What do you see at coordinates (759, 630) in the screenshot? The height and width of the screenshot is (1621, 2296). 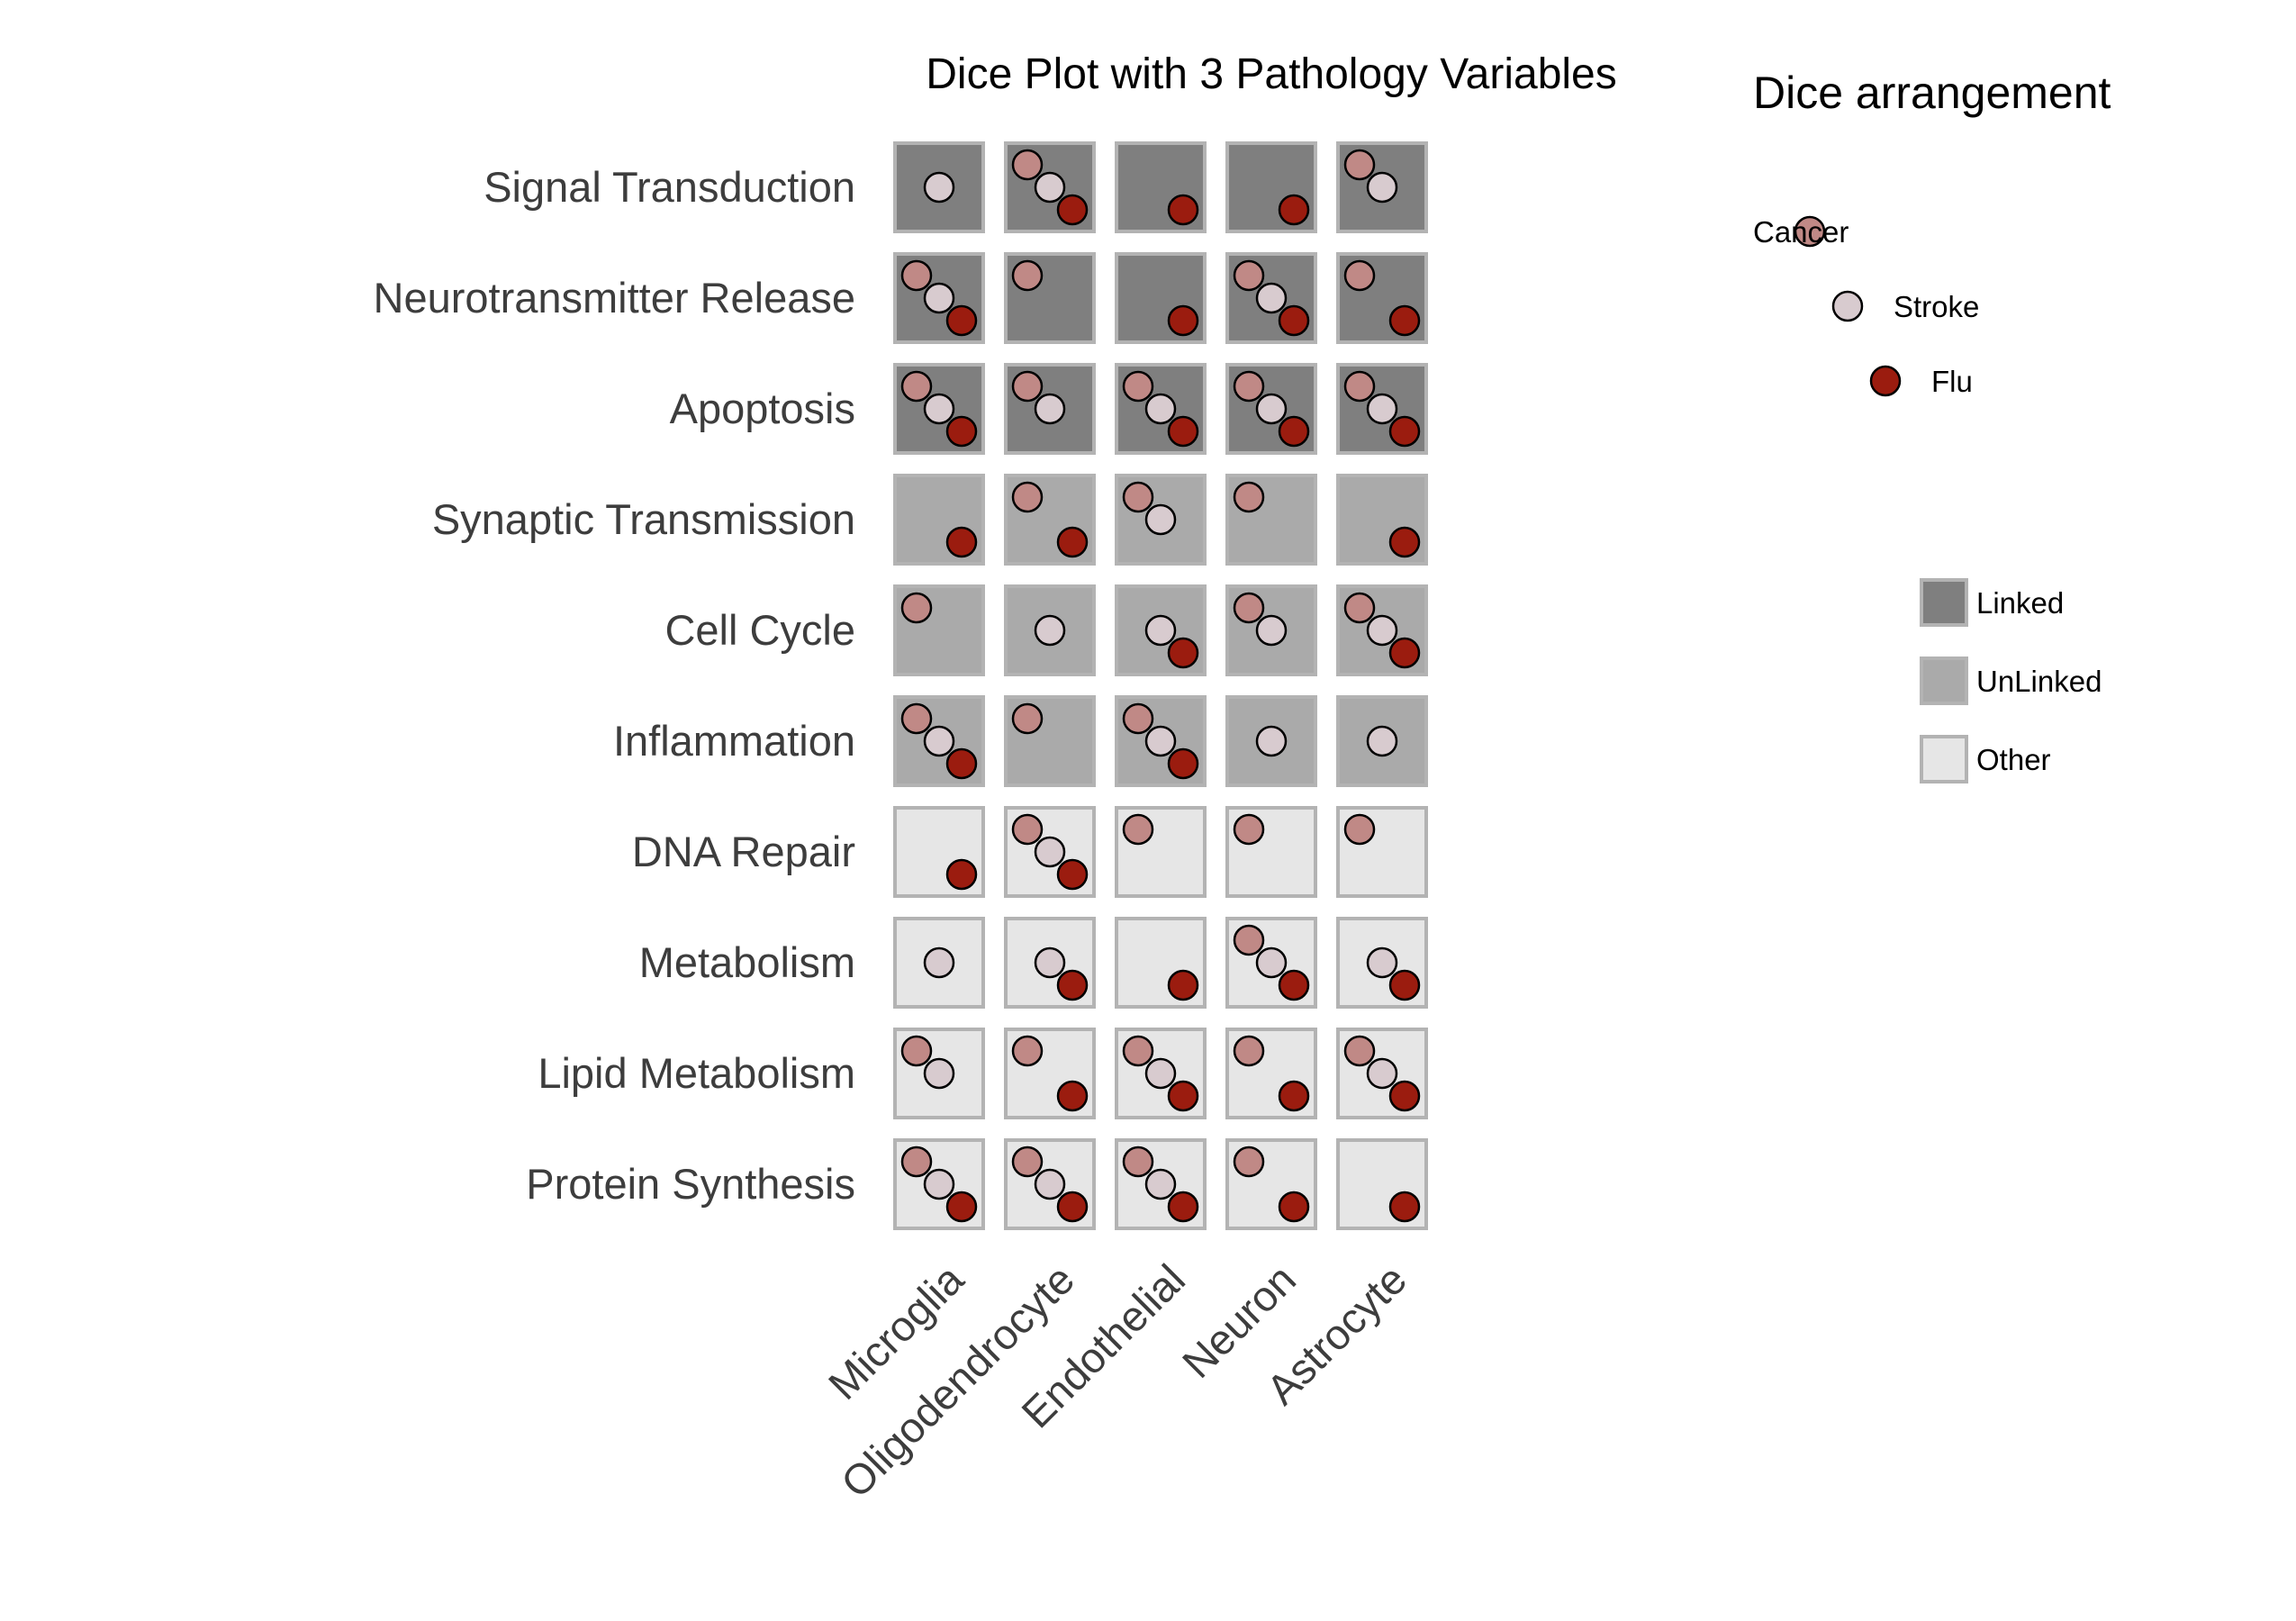 I see `y-tick-label: Cell Cycle` at bounding box center [759, 630].